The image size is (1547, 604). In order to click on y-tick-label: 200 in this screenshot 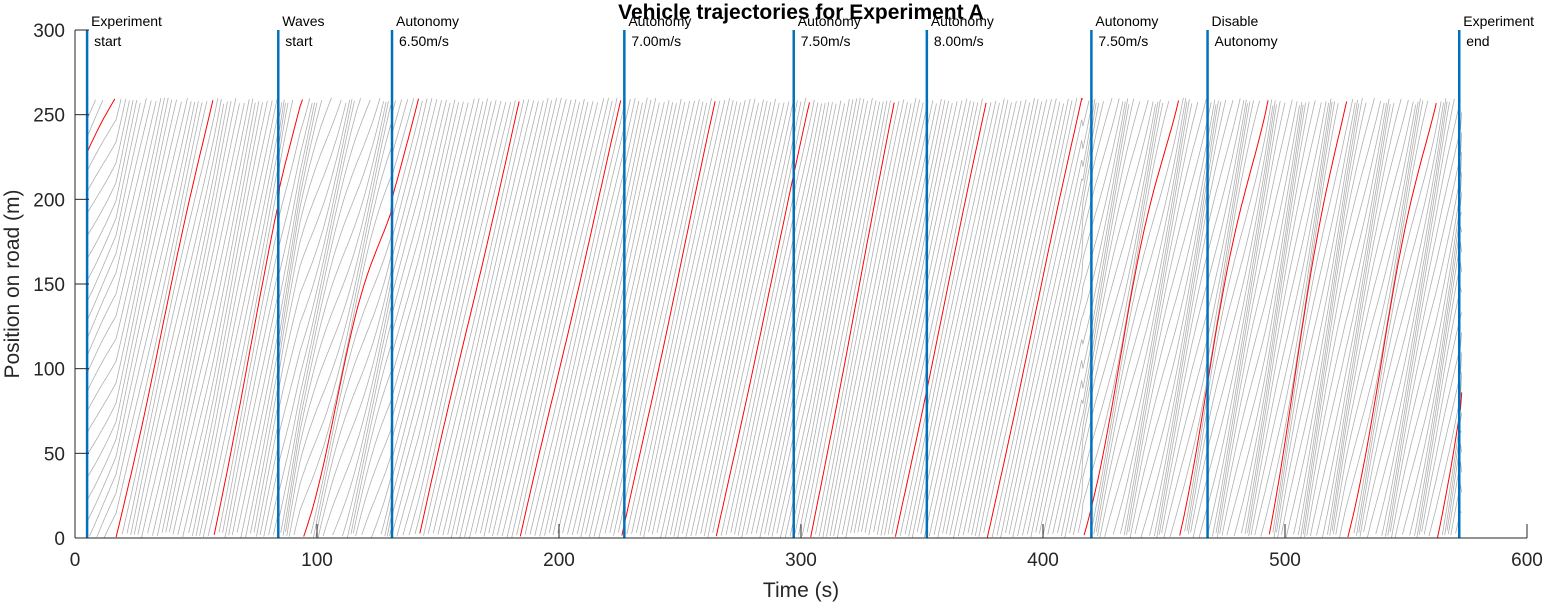, I will do `click(49, 200)`.